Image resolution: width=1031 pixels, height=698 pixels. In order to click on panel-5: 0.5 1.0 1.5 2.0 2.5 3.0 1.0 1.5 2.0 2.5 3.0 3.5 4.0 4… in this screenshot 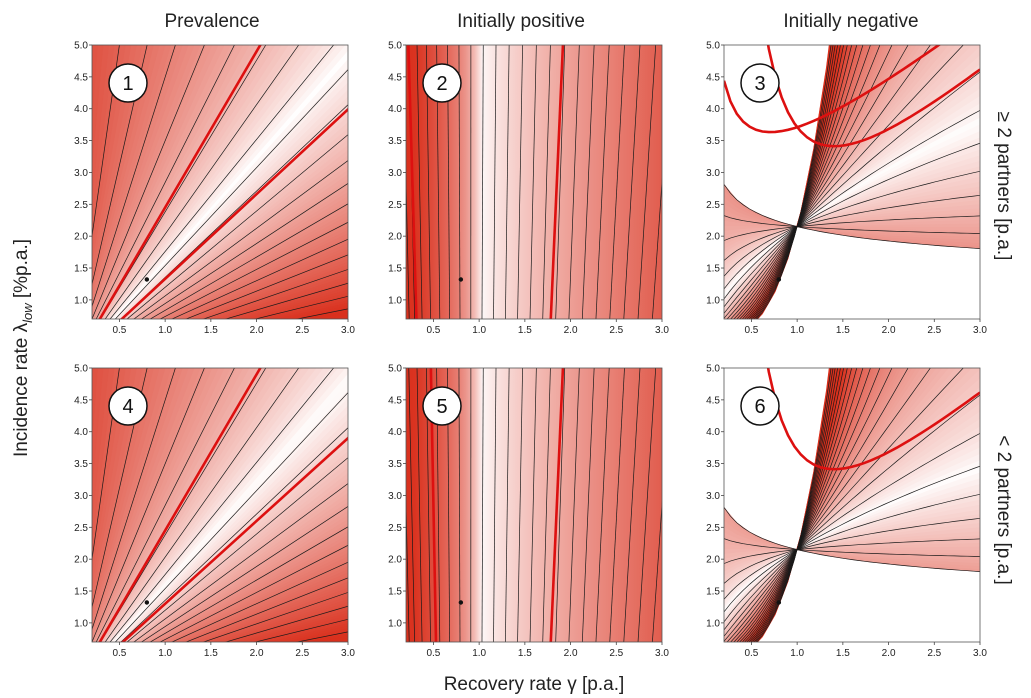, I will do `click(528, 512)`.